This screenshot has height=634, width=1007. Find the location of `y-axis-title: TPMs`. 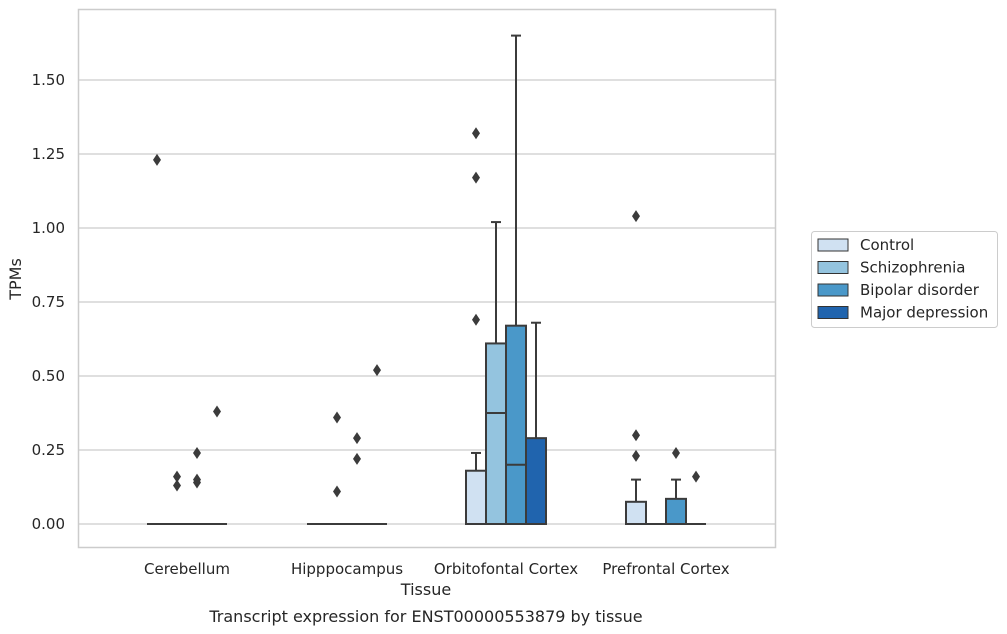

y-axis-title: TPMs is located at coordinates (15, 279).